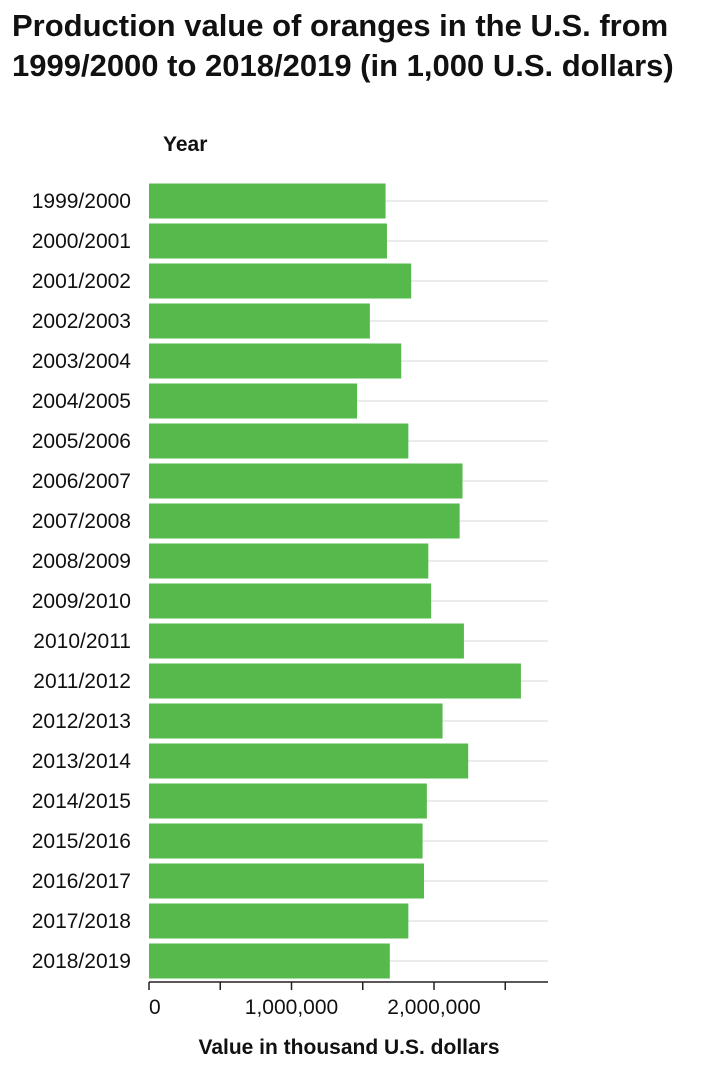 This screenshot has height=1068, width=718. What do you see at coordinates (81, 481) in the screenshot?
I see `y-tick-label: 2006/2007` at bounding box center [81, 481].